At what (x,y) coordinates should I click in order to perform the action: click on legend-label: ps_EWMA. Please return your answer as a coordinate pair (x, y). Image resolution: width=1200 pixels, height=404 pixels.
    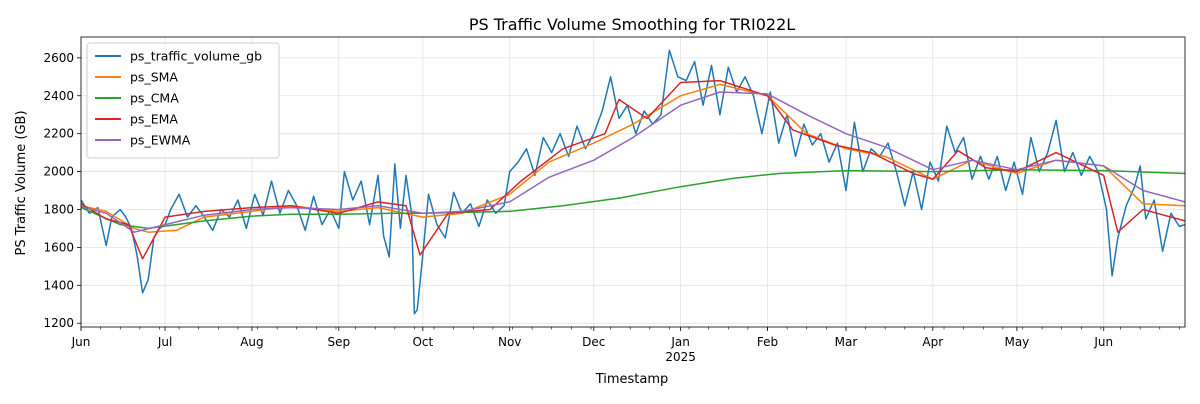
    Looking at the image, I should click on (160, 140).